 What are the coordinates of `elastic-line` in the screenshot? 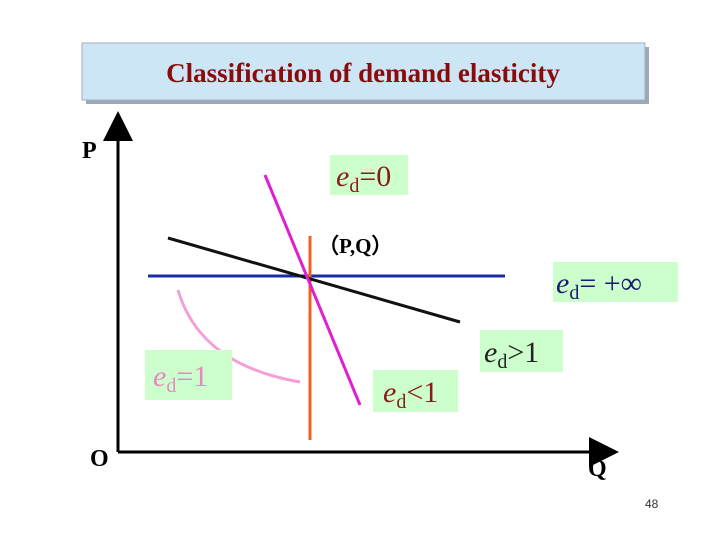 It's located at (314, 280).